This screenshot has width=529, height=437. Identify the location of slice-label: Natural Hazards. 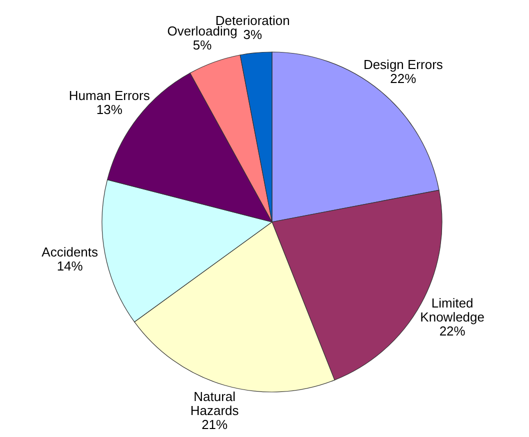
(215, 403).